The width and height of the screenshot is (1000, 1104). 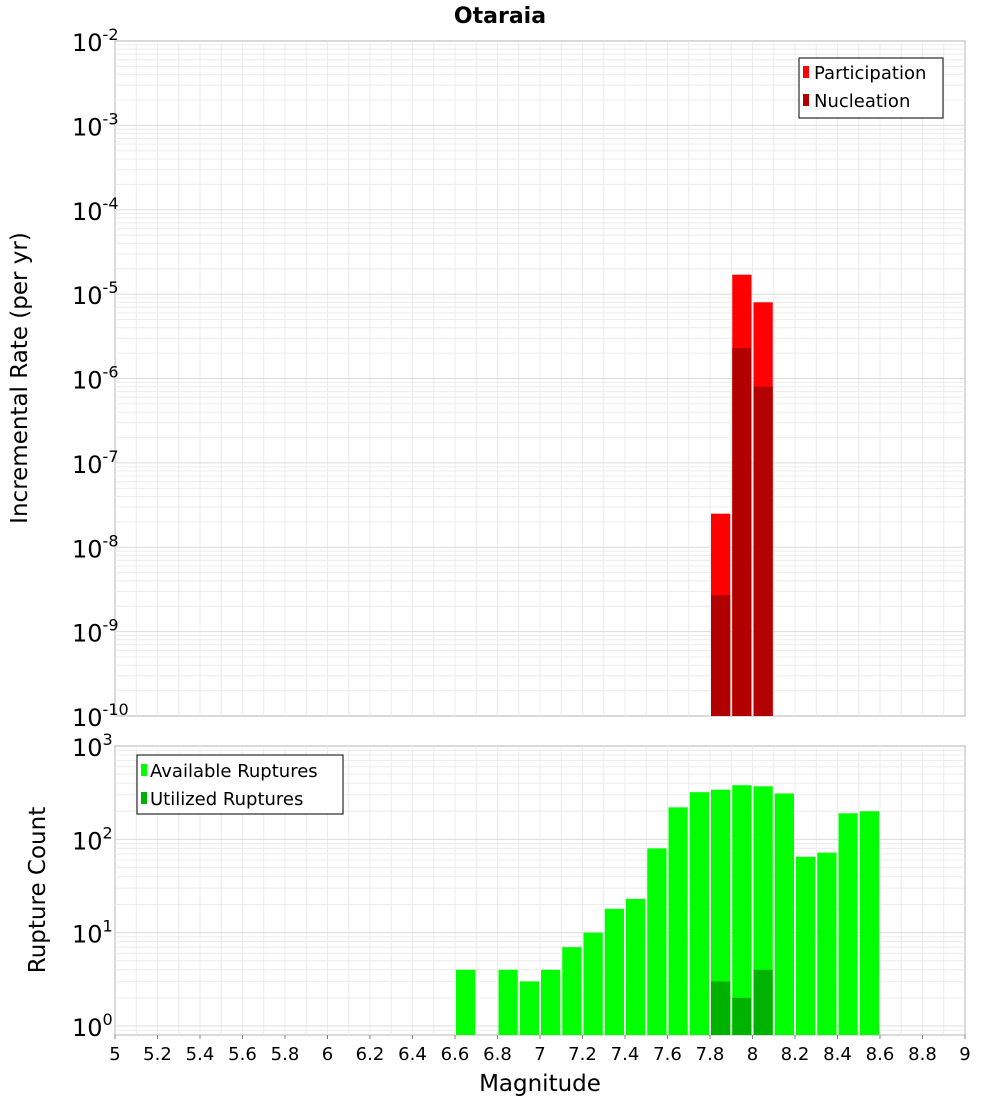 What do you see at coordinates (539, 1054) in the screenshot?
I see `x-tick-label: 7` at bounding box center [539, 1054].